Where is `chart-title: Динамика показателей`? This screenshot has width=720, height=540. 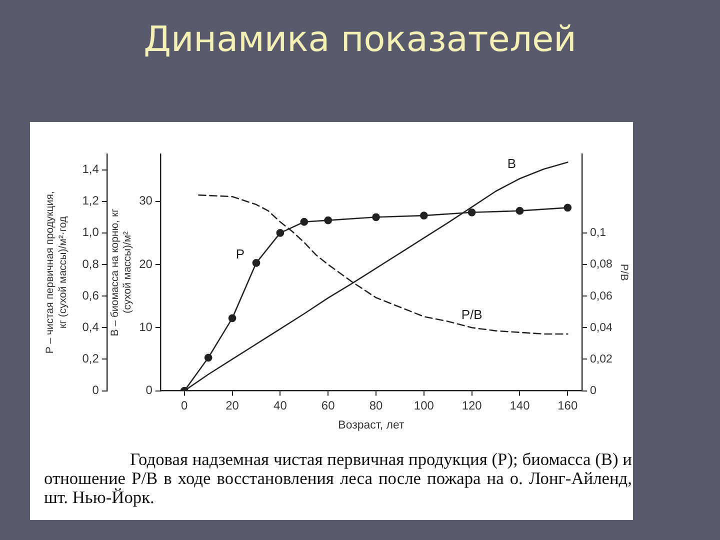 chart-title: Динамика показателей is located at coordinates (360, 40).